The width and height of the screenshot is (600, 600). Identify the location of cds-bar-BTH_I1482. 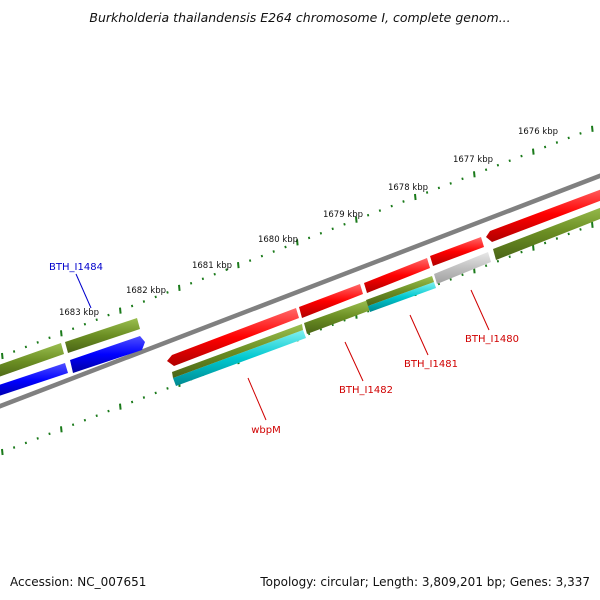
(337, 317).